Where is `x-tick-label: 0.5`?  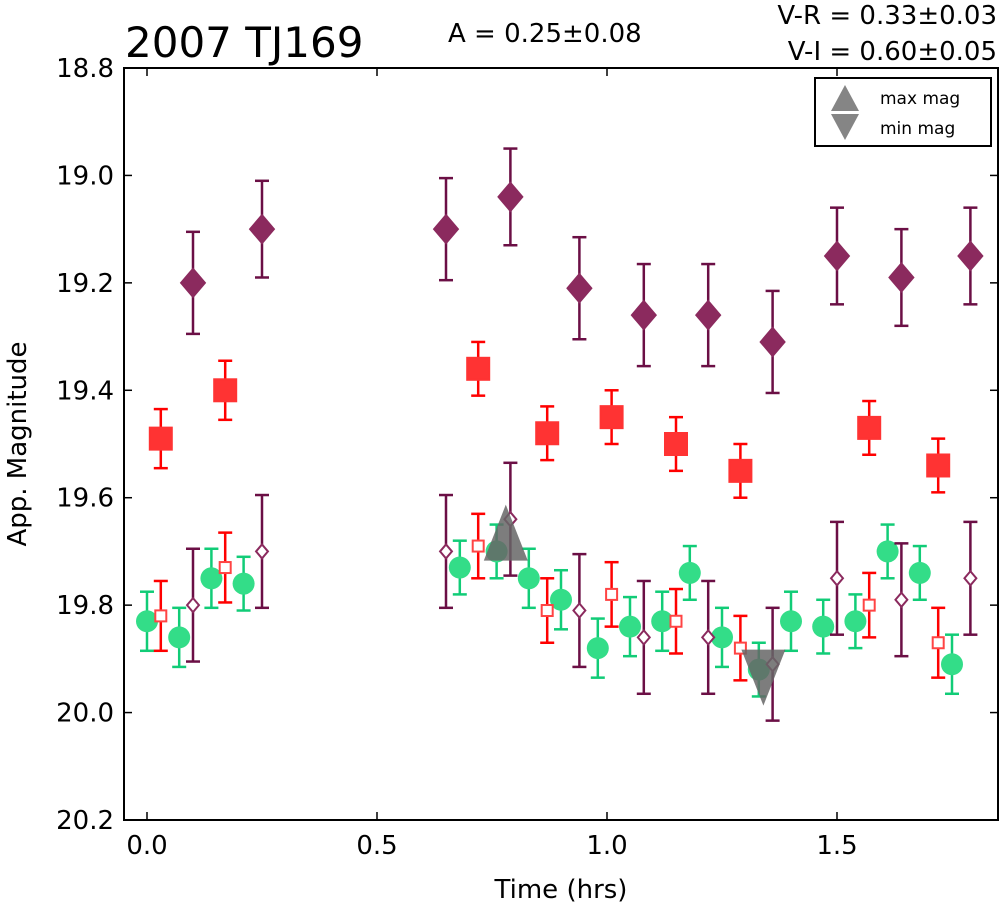
x-tick-label: 0.5 is located at coordinates (376, 846).